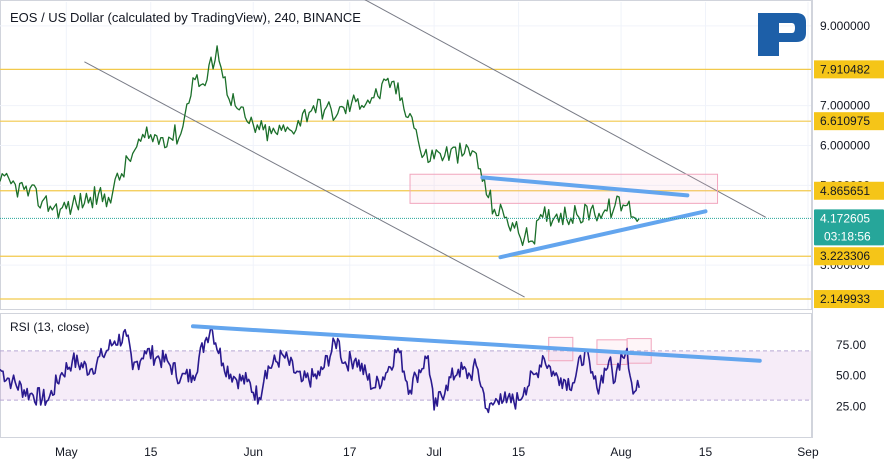 This screenshot has width=885, height=472. Describe the element at coordinates (620, 452) in the screenshot. I see `time-axis-tick: Aug` at that location.